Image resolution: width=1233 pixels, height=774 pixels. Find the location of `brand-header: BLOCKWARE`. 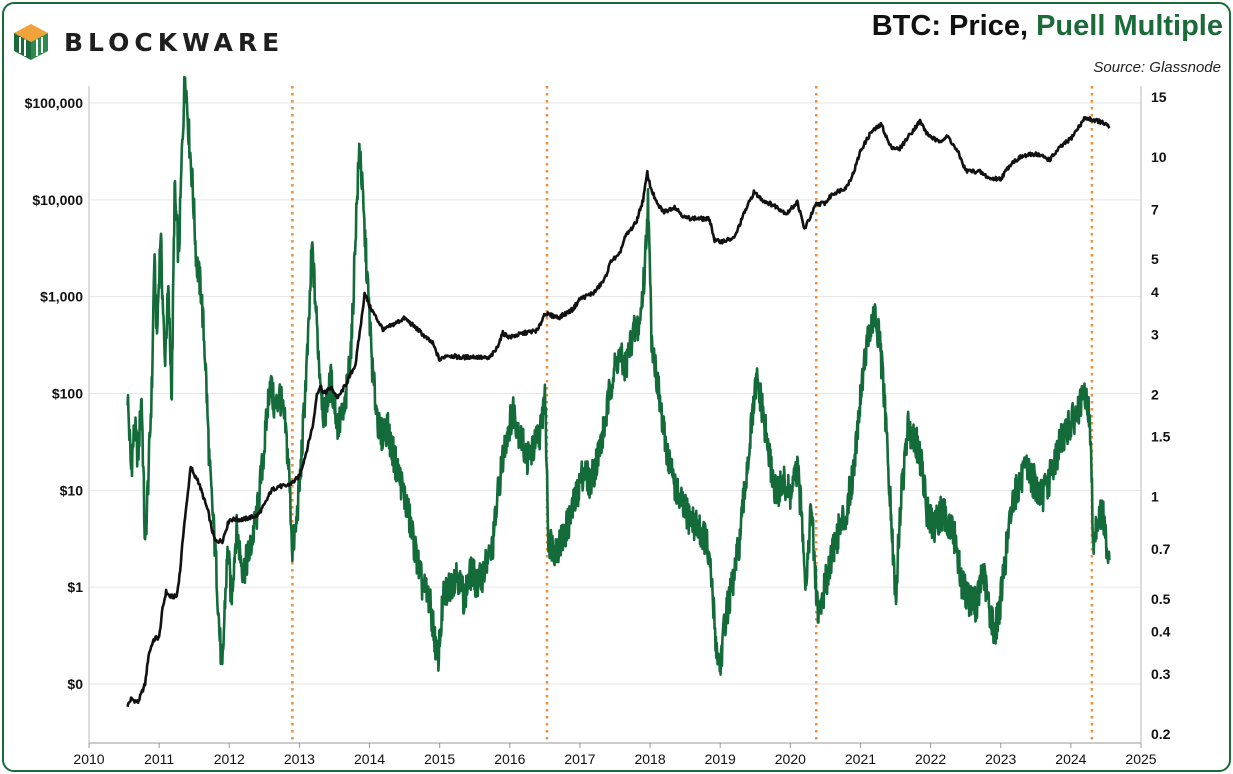

brand-header: BLOCKWARE is located at coordinates (148, 42).